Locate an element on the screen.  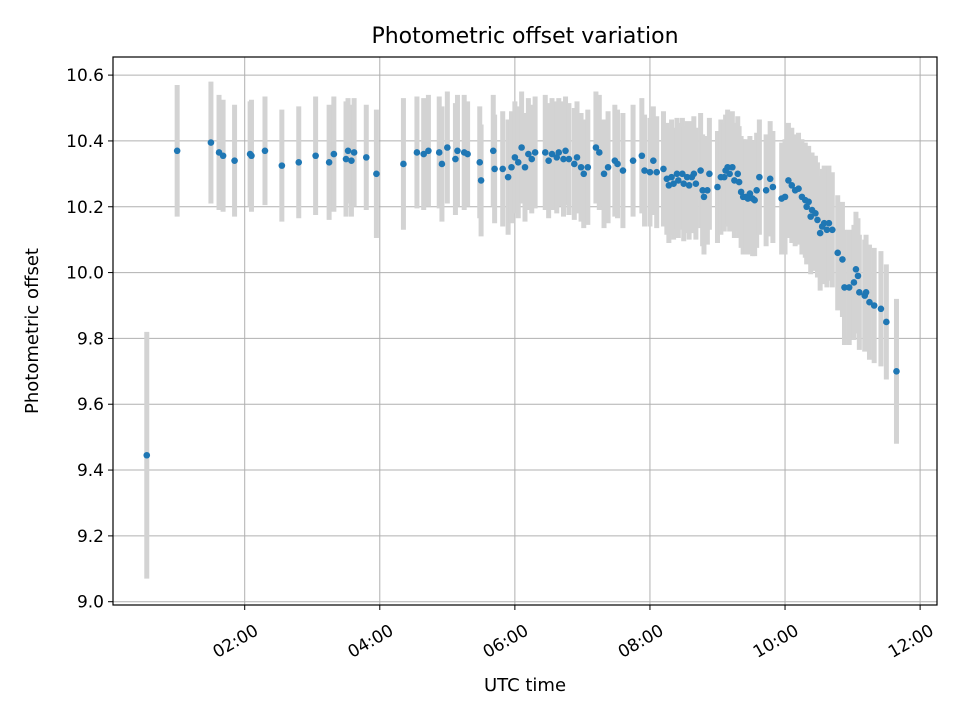
y-tick-label: 10.6 is located at coordinates (85, 76).